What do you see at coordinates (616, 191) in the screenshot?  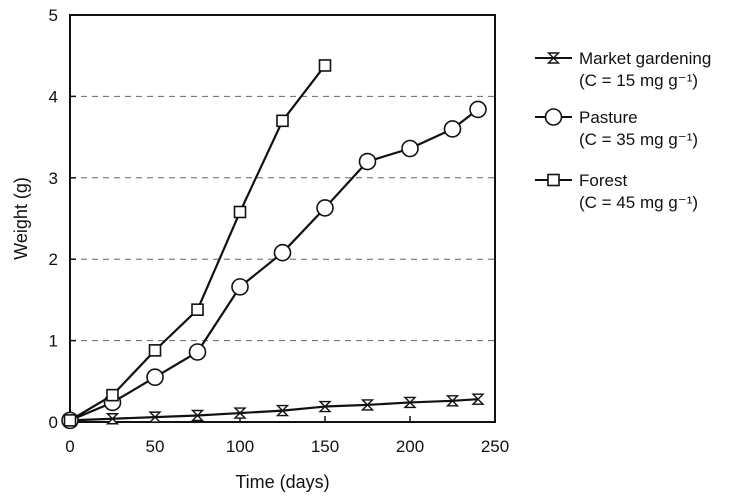 I see `legend-item: Forest (C = 45 mg g⁻¹)` at bounding box center [616, 191].